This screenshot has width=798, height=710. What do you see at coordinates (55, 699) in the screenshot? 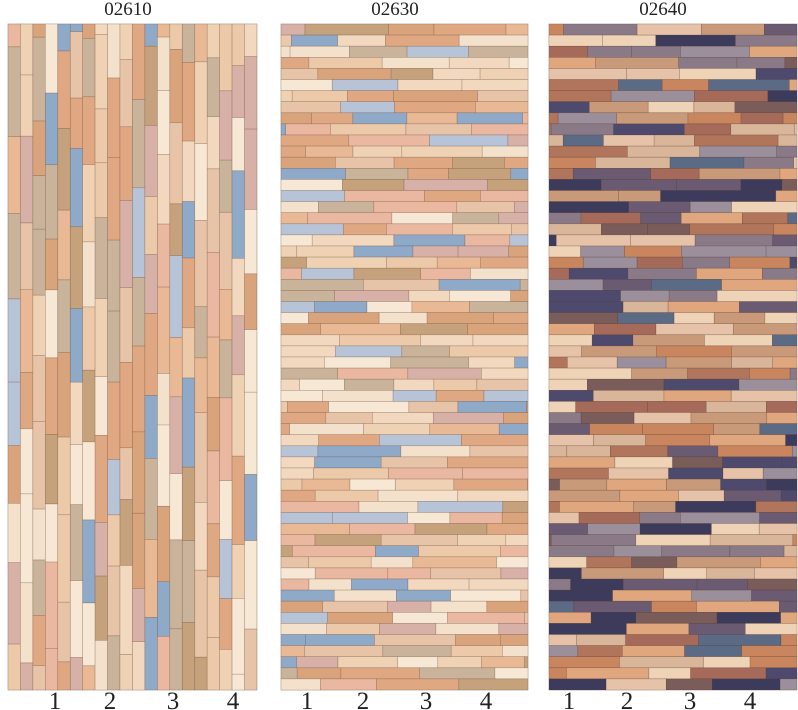
I see `row-label: 1` at bounding box center [55, 699].